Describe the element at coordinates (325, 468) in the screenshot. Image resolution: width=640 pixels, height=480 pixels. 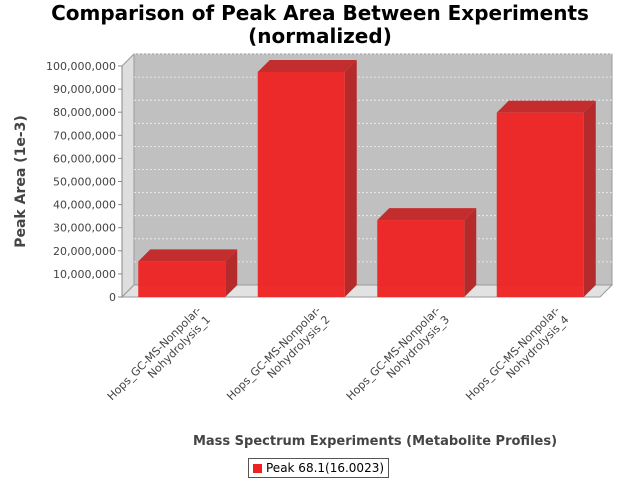
I see `legend-label: Peak 68.1(16.0023)` at that location.